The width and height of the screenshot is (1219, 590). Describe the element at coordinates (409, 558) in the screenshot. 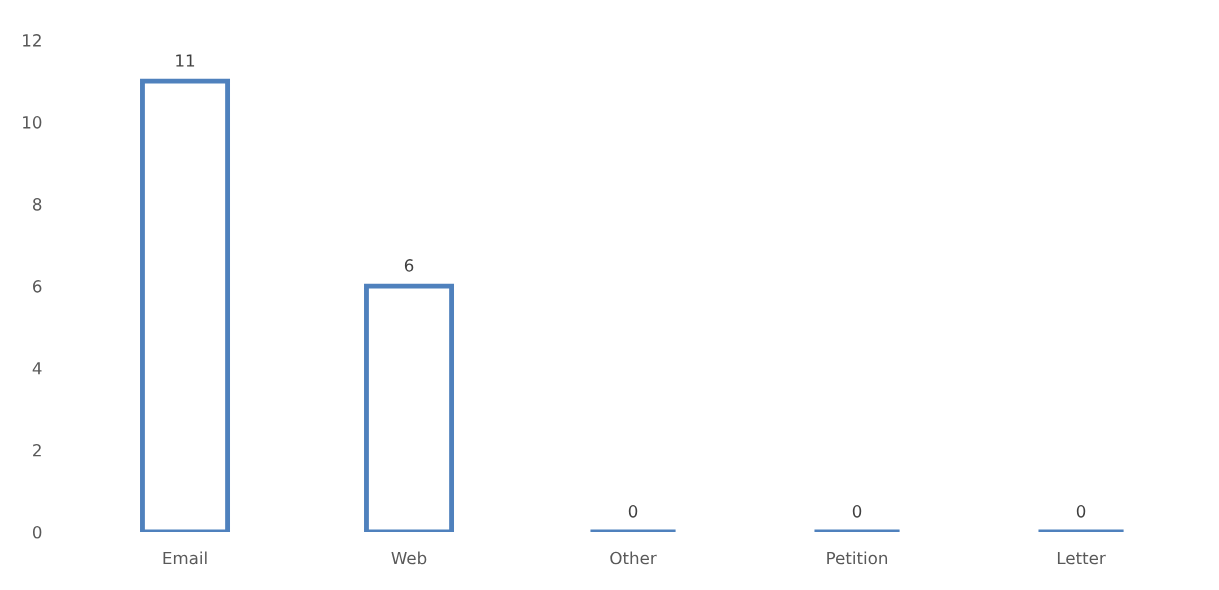

I see `x-tick-label: Web` at that location.